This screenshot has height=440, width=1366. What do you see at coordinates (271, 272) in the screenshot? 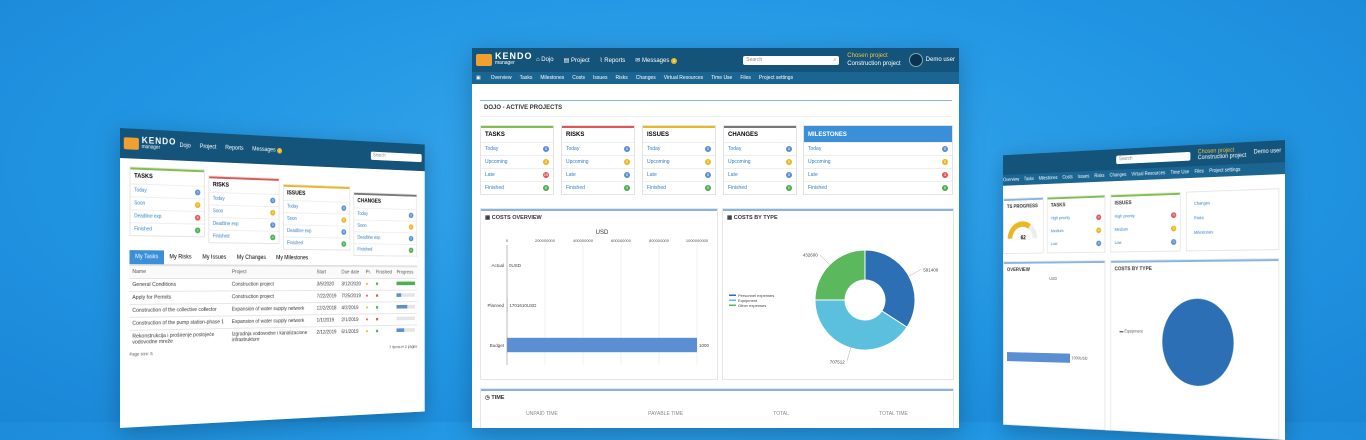
I see `column-header: Project` at bounding box center [271, 272].